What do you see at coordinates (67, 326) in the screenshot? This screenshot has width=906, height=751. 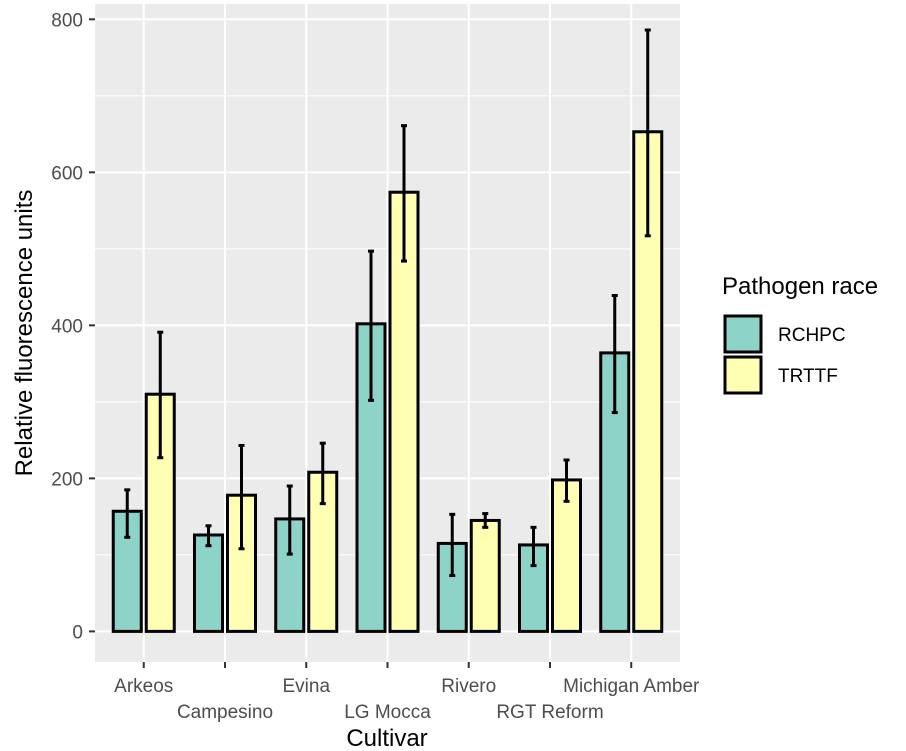 I see `y-tick-label: 400` at bounding box center [67, 326].